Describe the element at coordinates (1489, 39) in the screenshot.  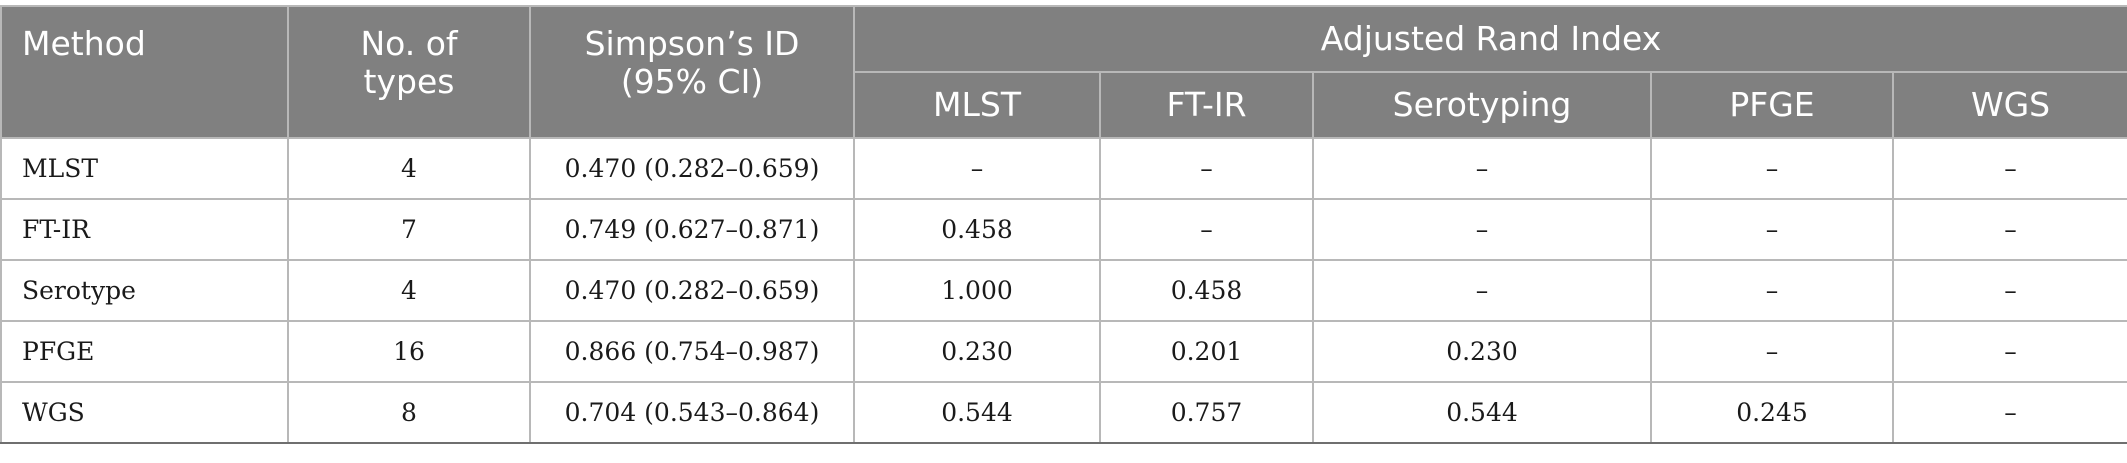
I see `header-adjusted-rand-index: Adjusted Rand Index` at that location.